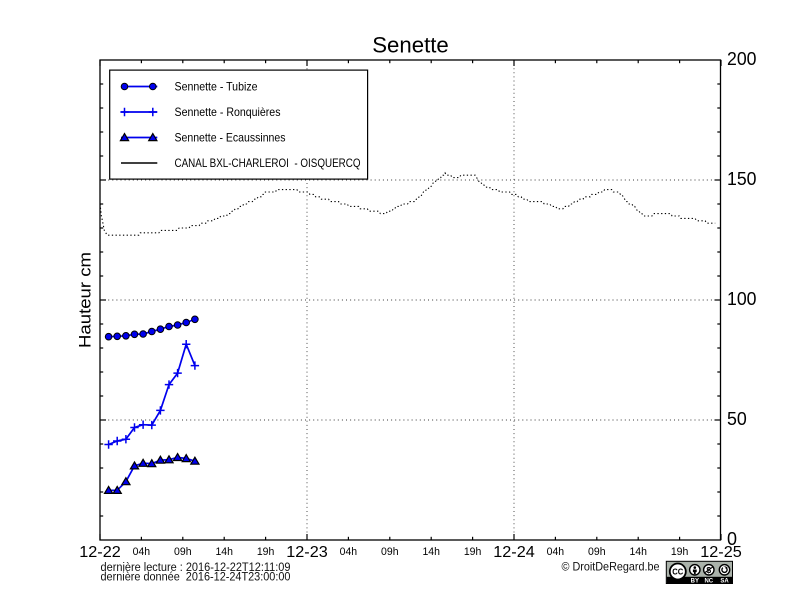 The height and width of the screenshot is (600, 800). Describe the element at coordinates (100, 552) in the screenshot. I see `svg-text: 12-22` at that location.